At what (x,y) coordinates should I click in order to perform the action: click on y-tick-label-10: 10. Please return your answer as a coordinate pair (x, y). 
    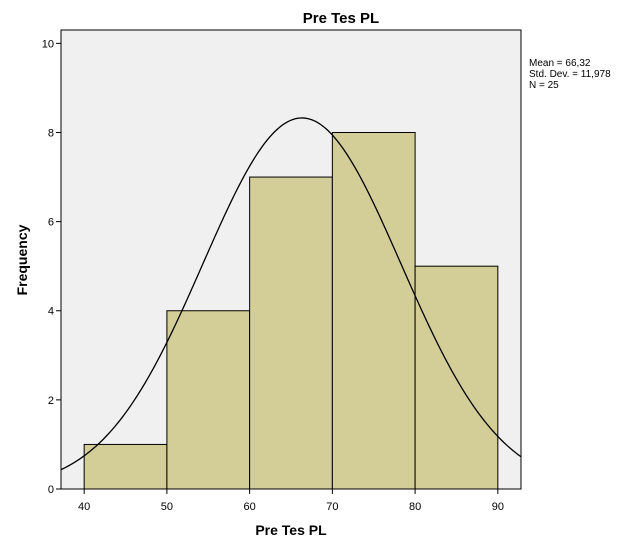
    Looking at the image, I should click on (48, 44).